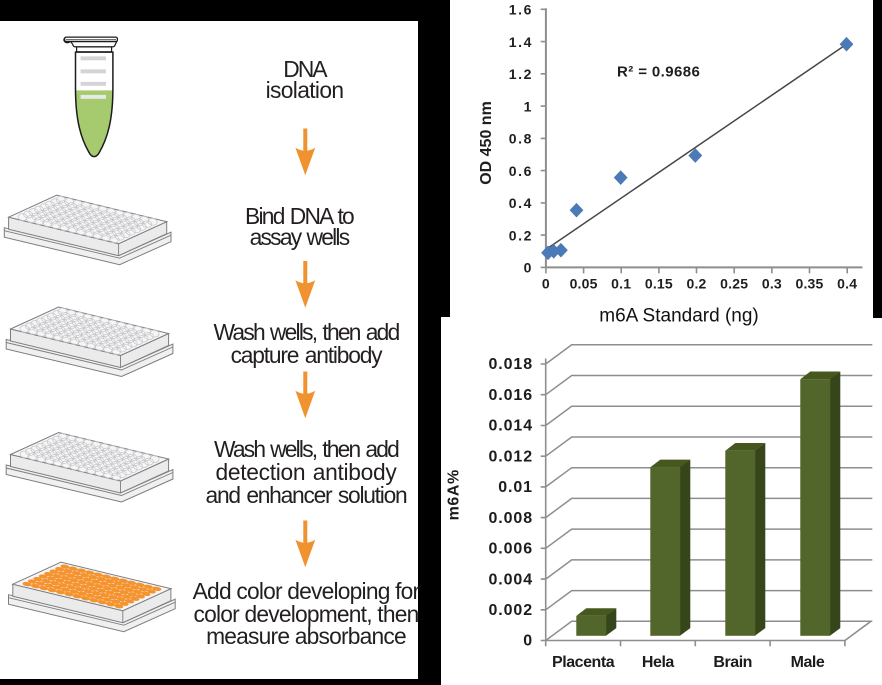 The height and width of the screenshot is (685, 882). What do you see at coordinates (678, 316) in the screenshot?
I see `svg-text: m6A Standard (ng)` at bounding box center [678, 316].